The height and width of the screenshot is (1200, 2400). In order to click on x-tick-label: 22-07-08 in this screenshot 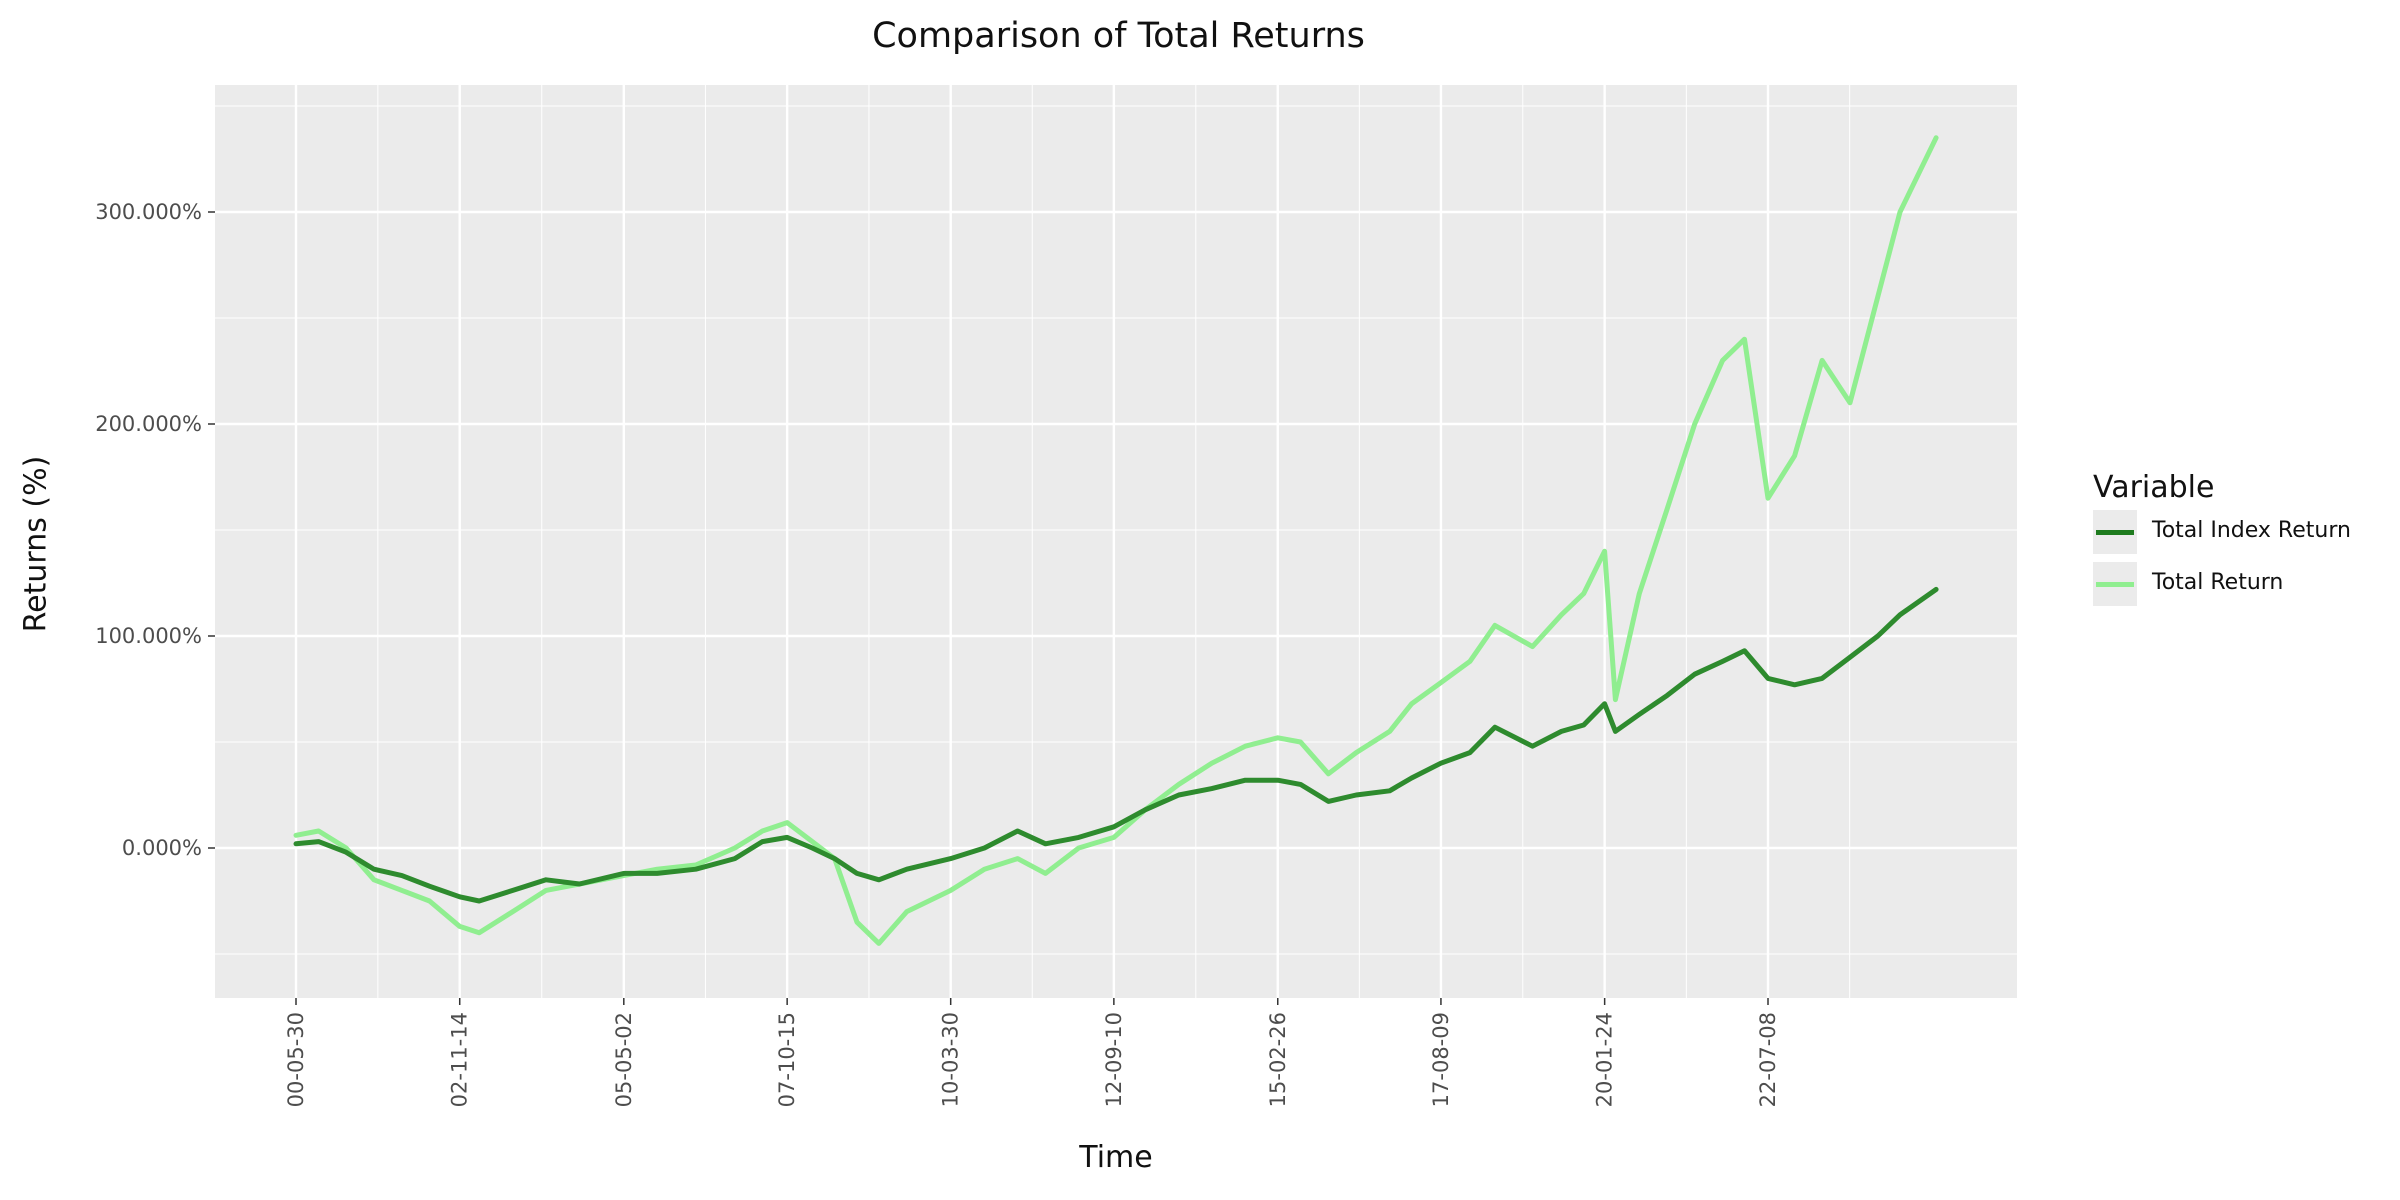, I will do `click(1768, 1059)`.